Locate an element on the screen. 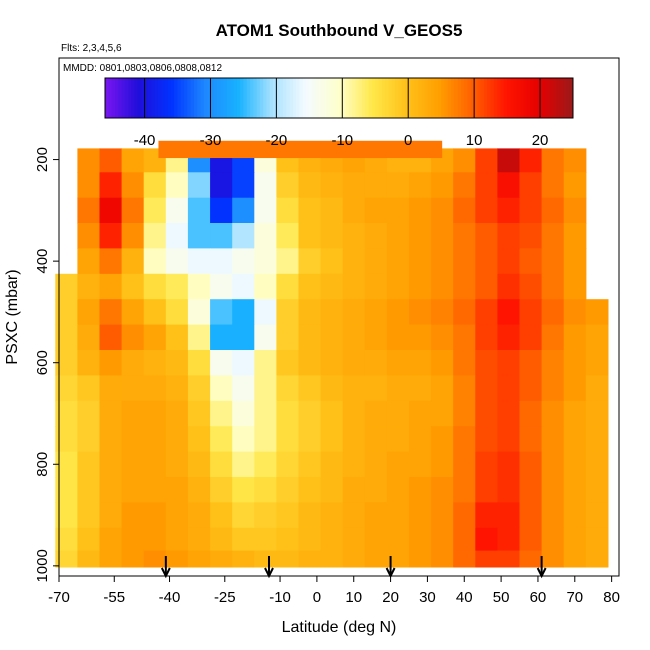 The image size is (650, 650). colorbar-tick-label: 20 is located at coordinates (540, 140).